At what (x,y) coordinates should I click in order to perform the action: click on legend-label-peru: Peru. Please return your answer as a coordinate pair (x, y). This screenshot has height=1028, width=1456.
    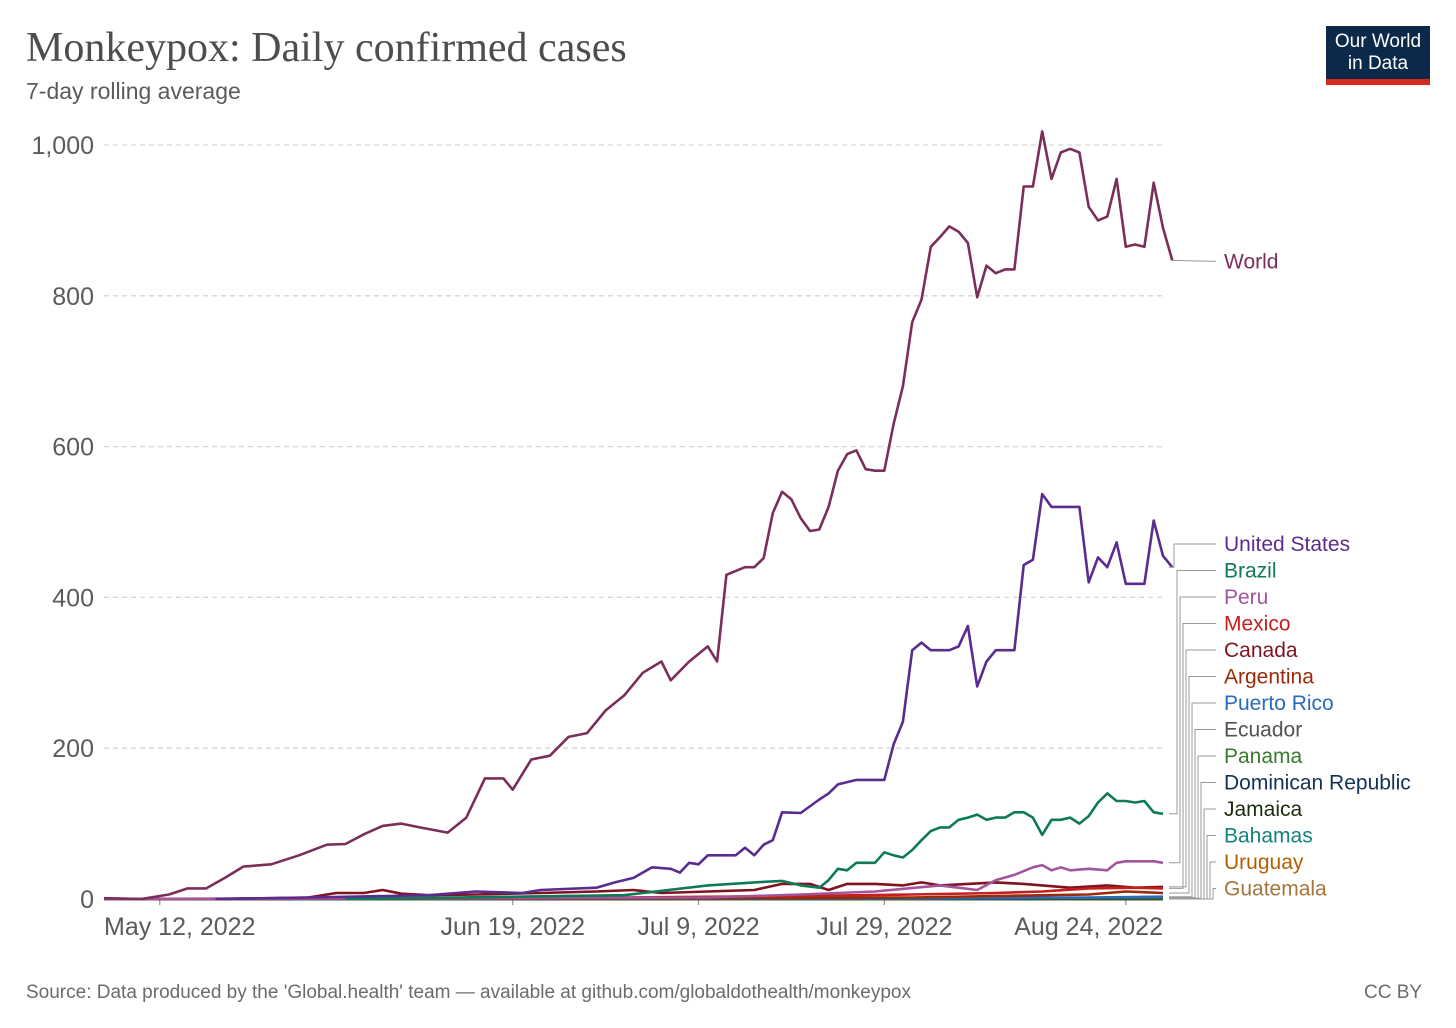
    Looking at the image, I should click on (1246, 597).